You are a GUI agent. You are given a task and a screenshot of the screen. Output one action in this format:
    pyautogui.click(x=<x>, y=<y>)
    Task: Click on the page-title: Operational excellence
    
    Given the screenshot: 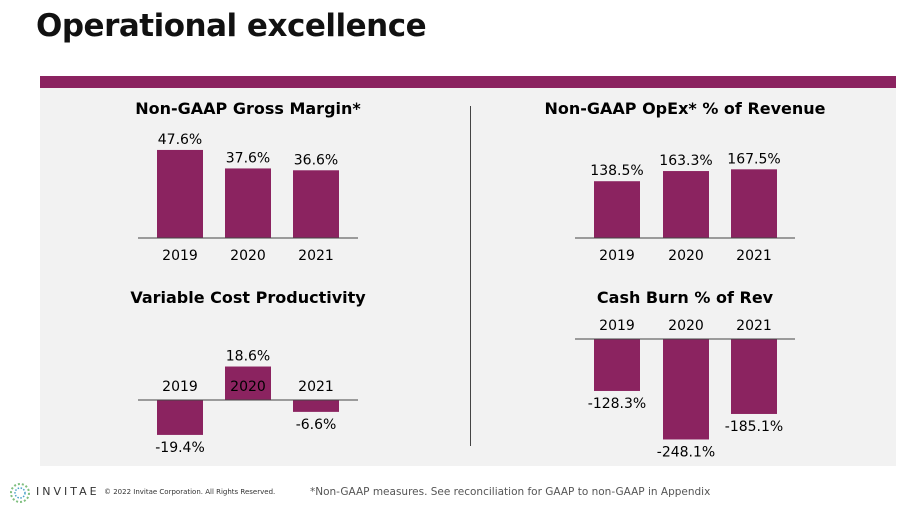 What is the action you would take?
    pyautogui.click(x=231, y=26)
    